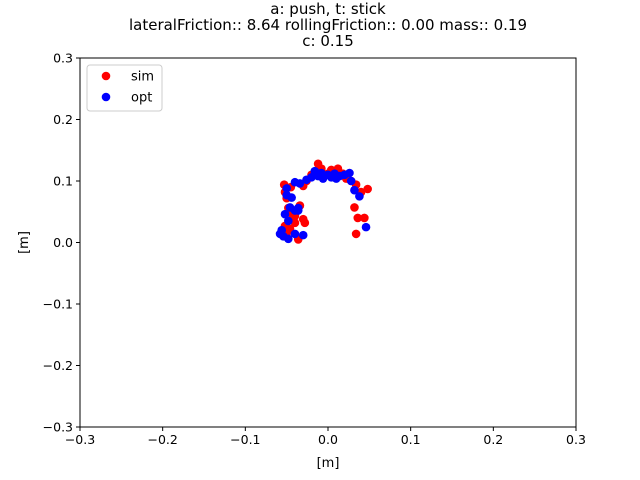 The image size is (640, 480). I want to click on legend-marker-opt, so click(106, 97).